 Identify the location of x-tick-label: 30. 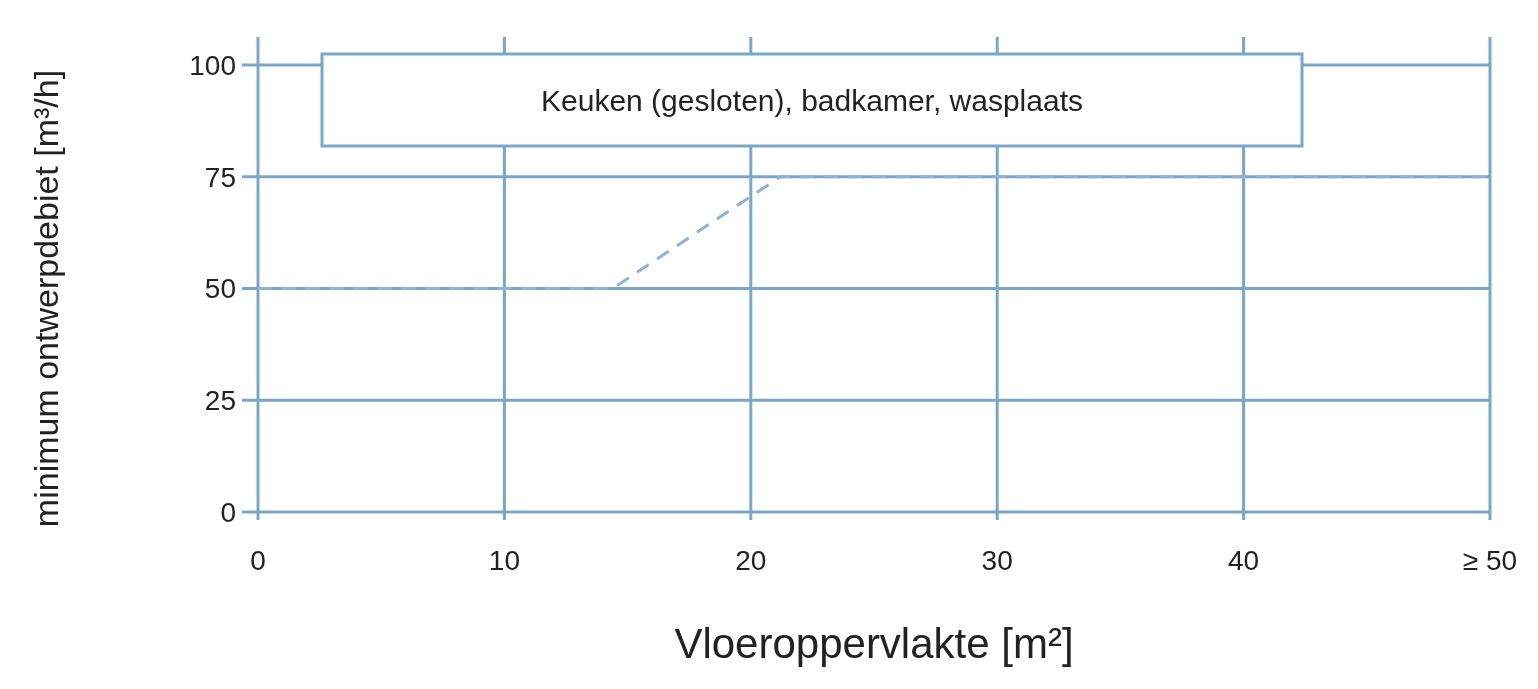
(997, 560).